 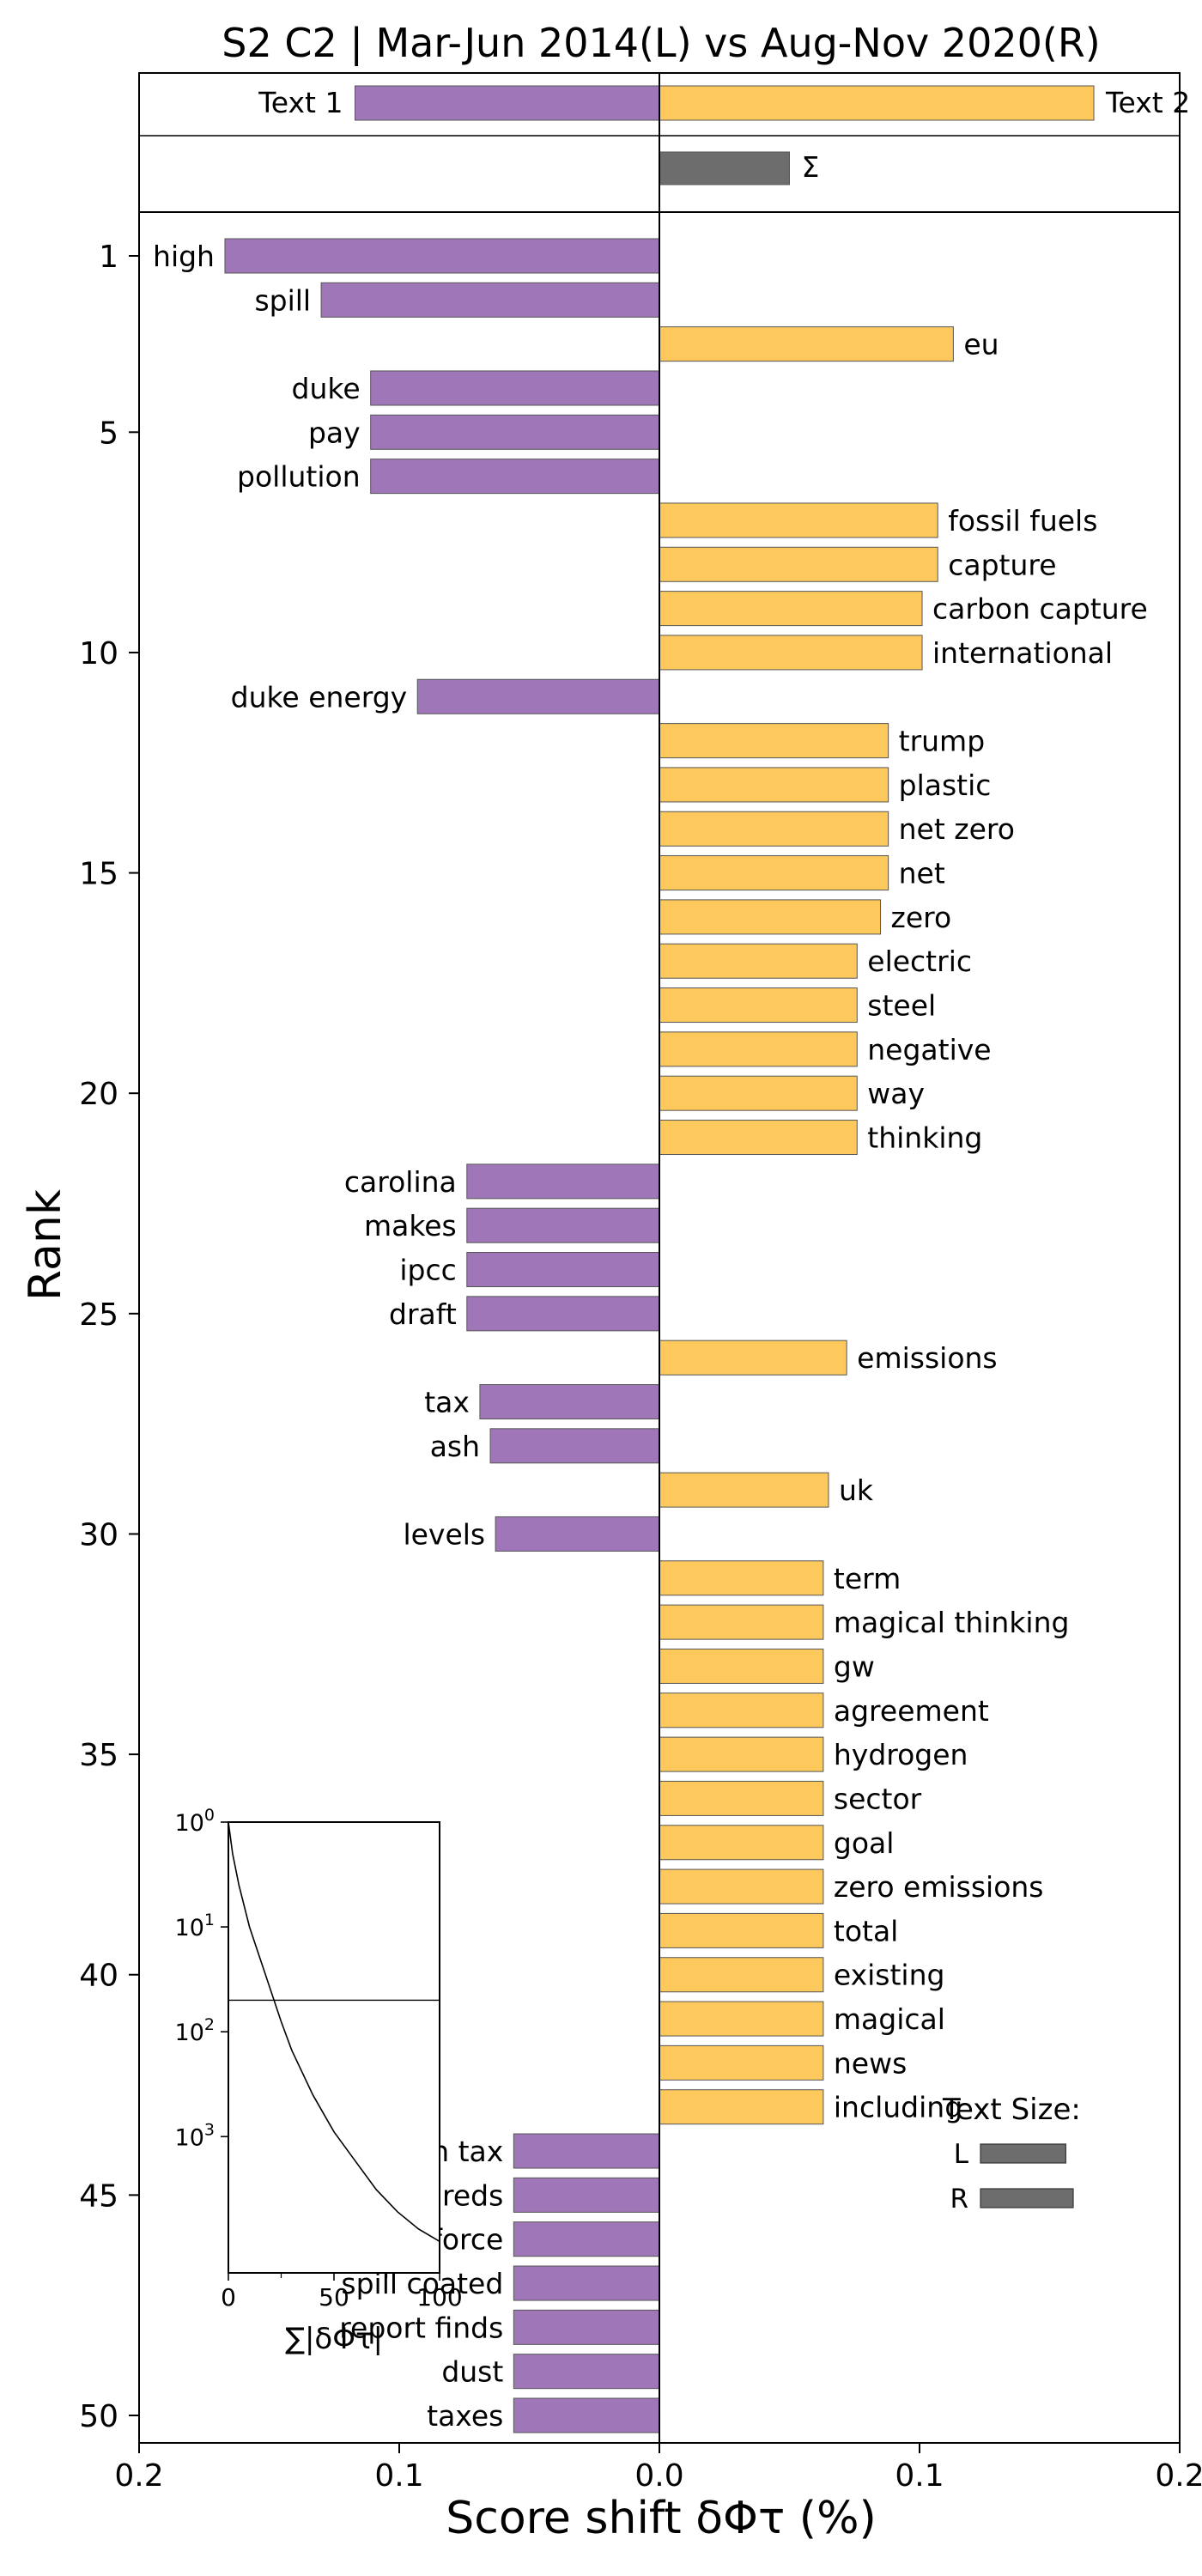 I want to click on word-bar-label: magical, so click(x=890, y=2019).